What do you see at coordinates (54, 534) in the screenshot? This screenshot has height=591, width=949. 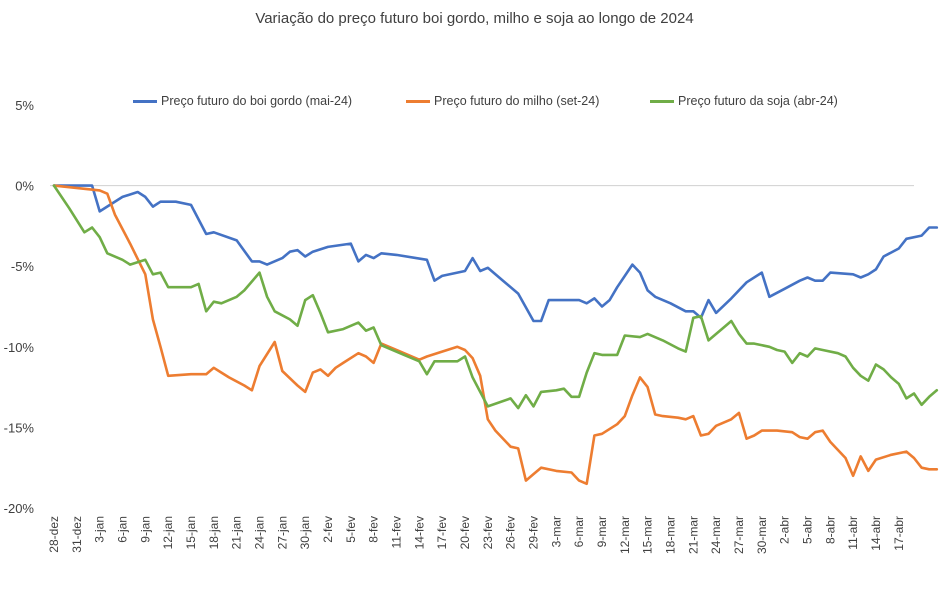 I see `x-tick-label: 28-dez` at bounding box center [54, 534].